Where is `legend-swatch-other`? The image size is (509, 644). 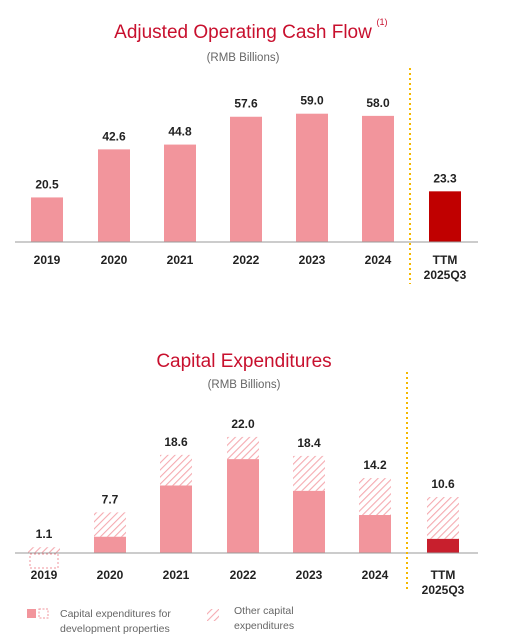 legend-swatch-other is located at coordinates (213, 615).